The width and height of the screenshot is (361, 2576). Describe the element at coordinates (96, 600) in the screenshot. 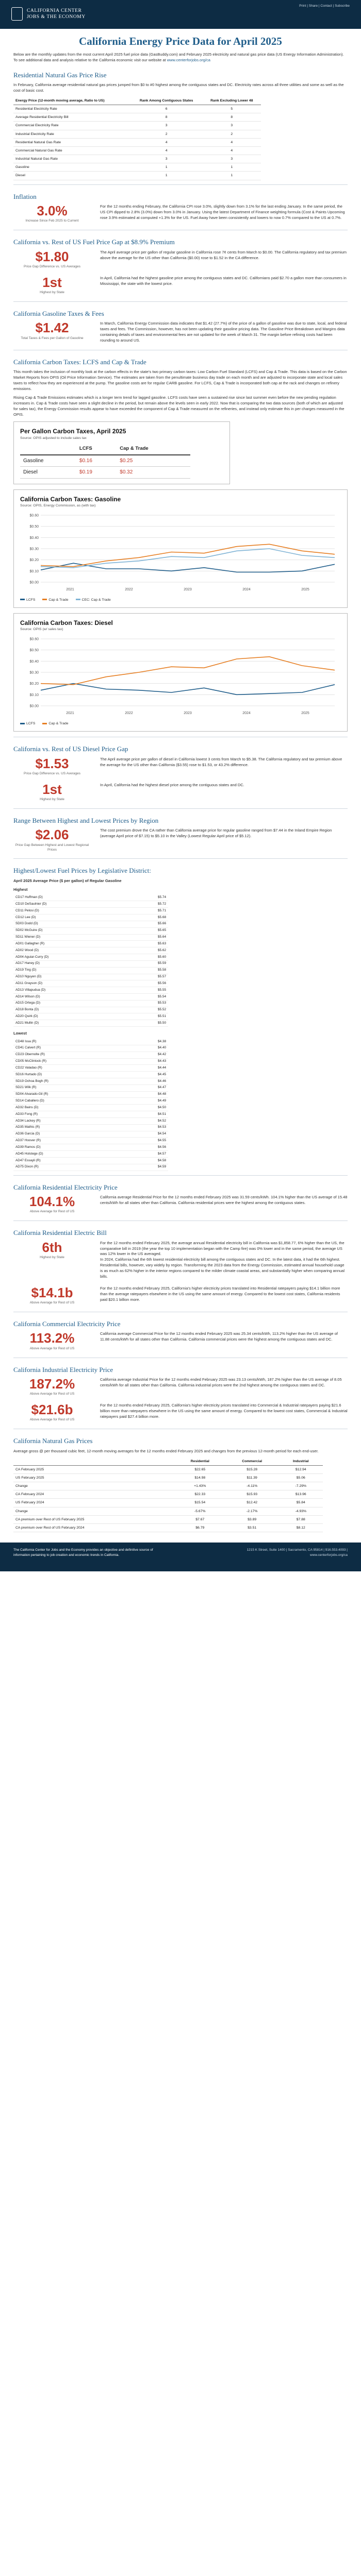

I see `legend-label: CEC: Cap & Trade` at that location.